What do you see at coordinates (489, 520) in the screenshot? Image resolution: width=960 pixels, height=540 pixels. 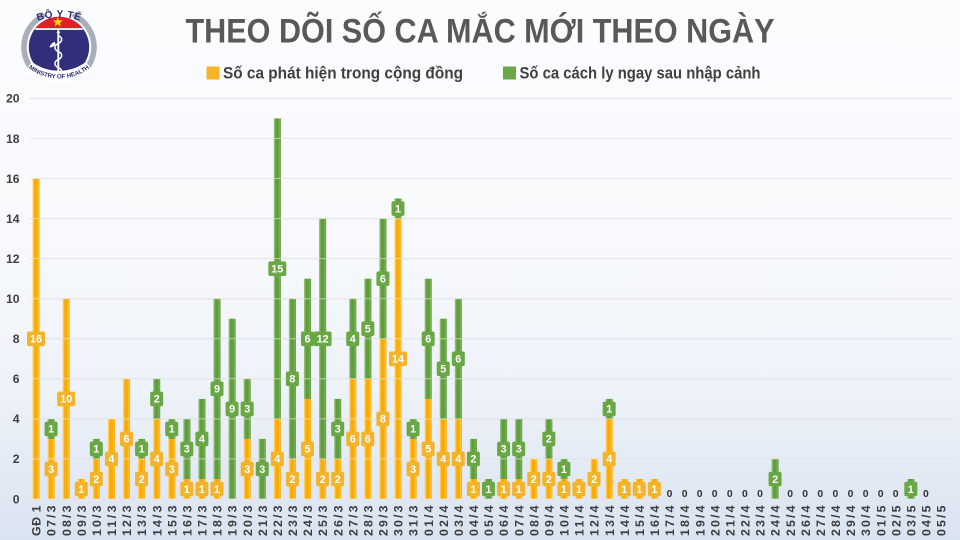 I see `svg-text: 05/4` at bounding box center [489, 520].